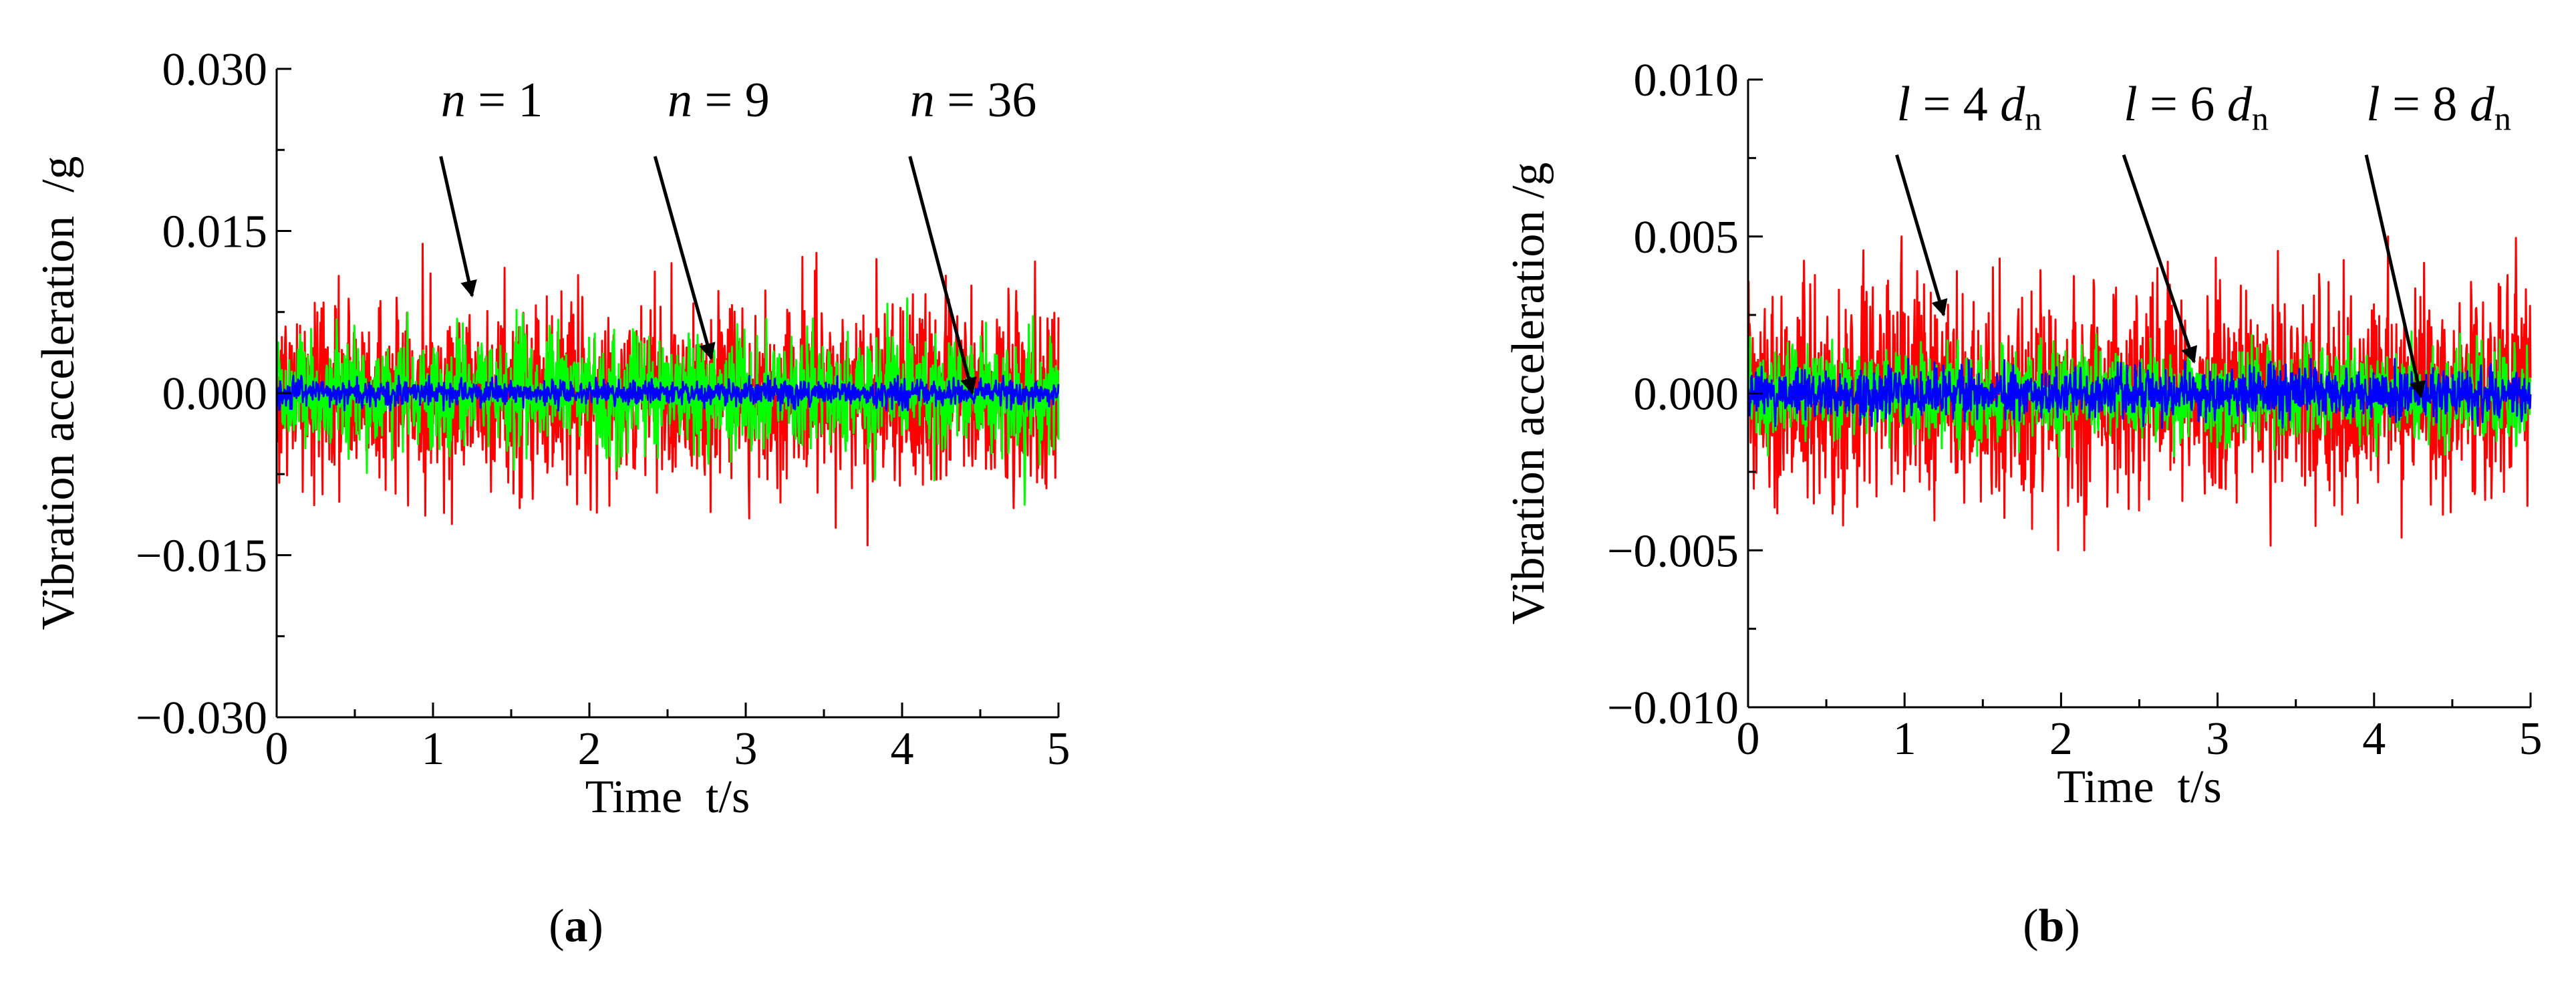 Image resolution: width=2576 pixels, height=982 pixels. Describe the element at coordinates (1982, 104) in the screenshot. I see `annotation-value: 4` at that location.